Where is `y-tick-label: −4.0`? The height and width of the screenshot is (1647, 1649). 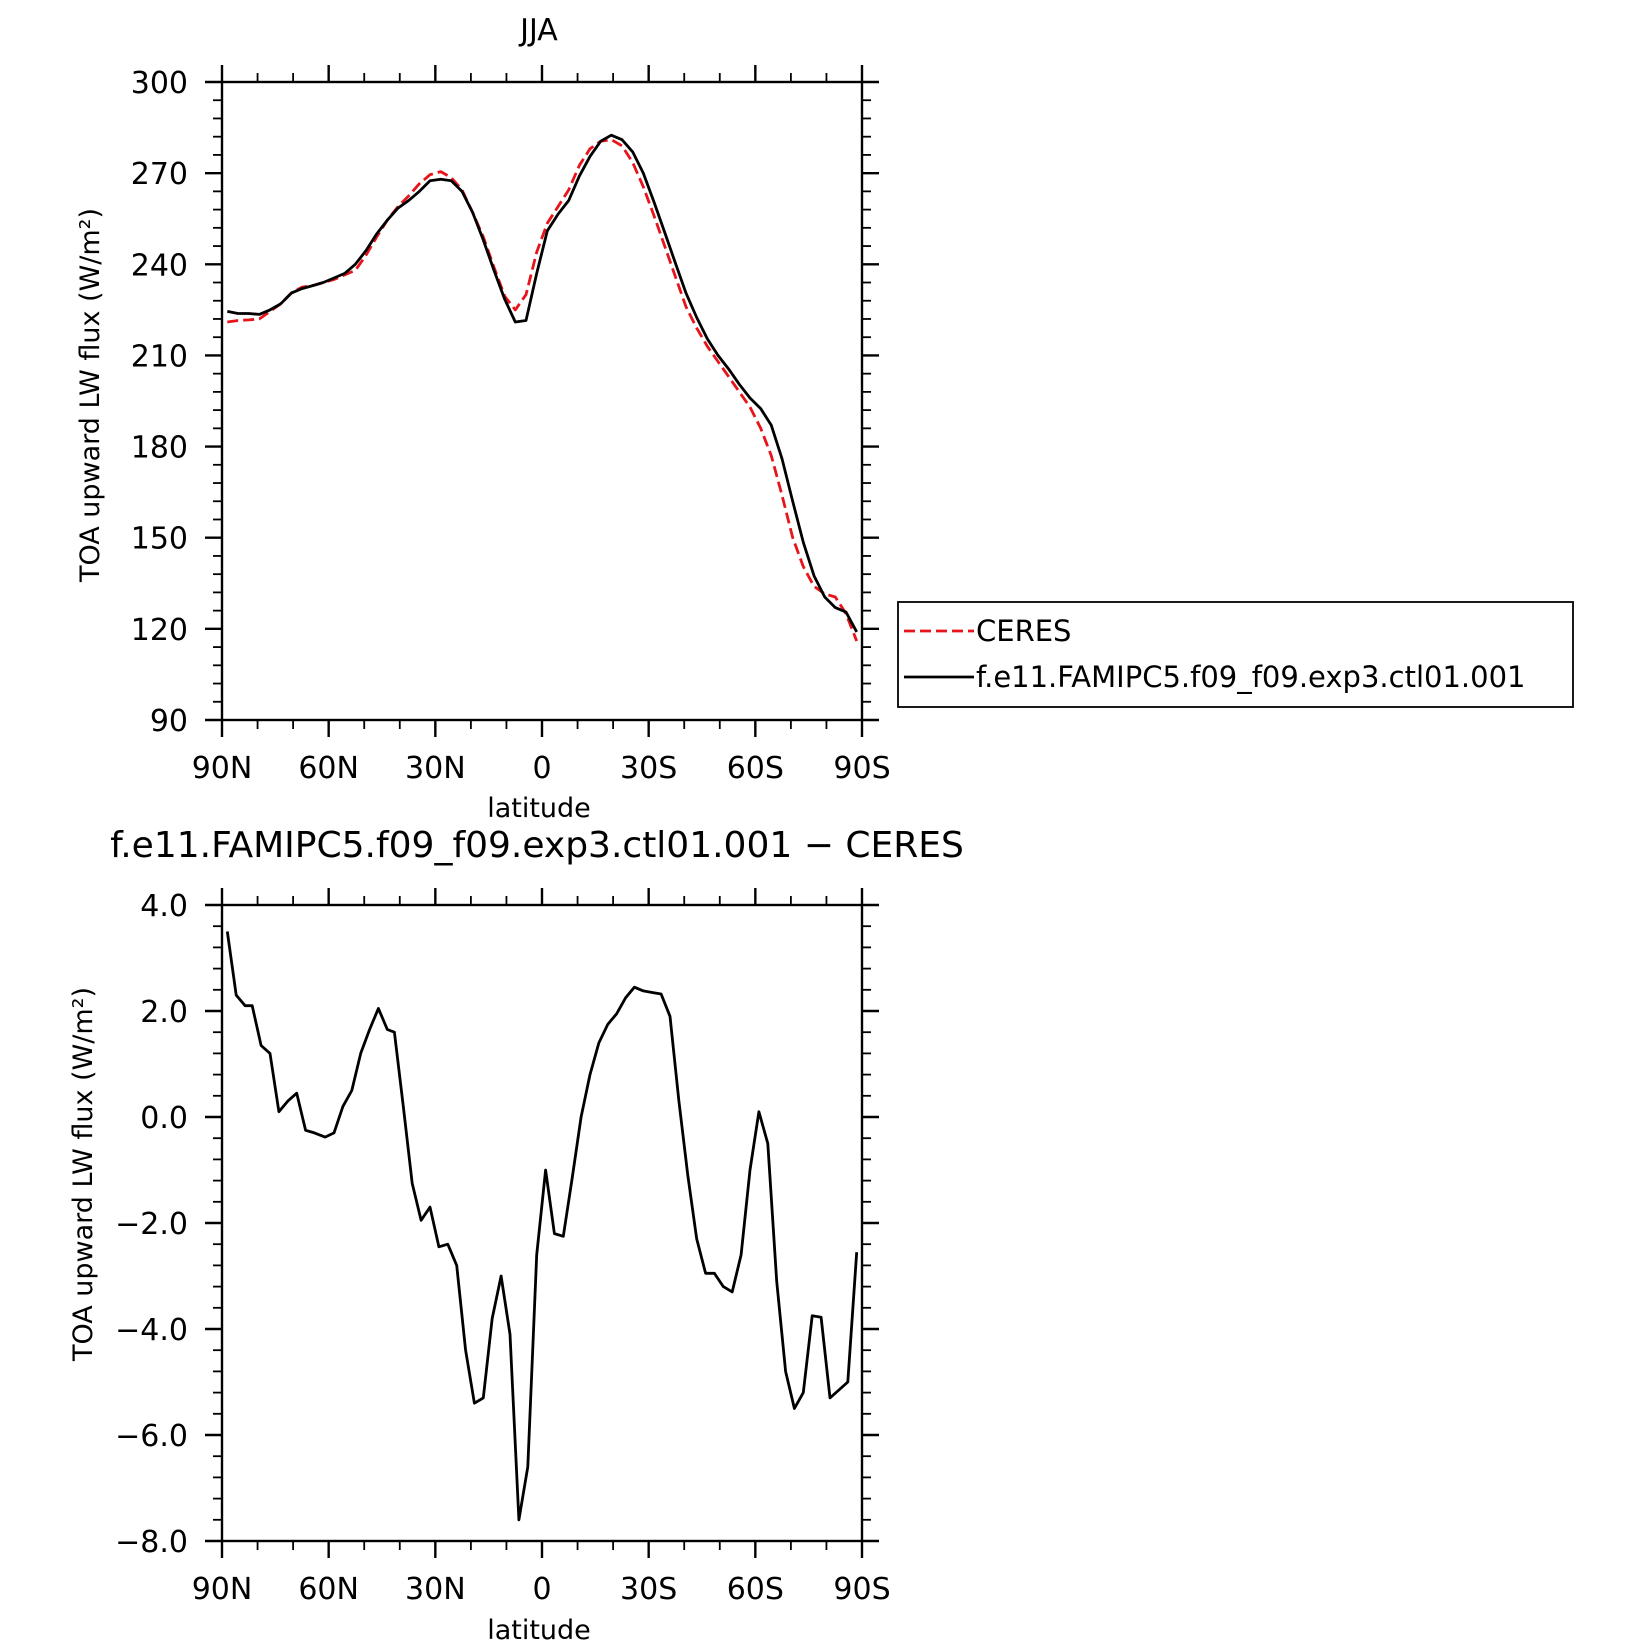 y-tick-label: −4.0 is located at coordinates (151, 1330).